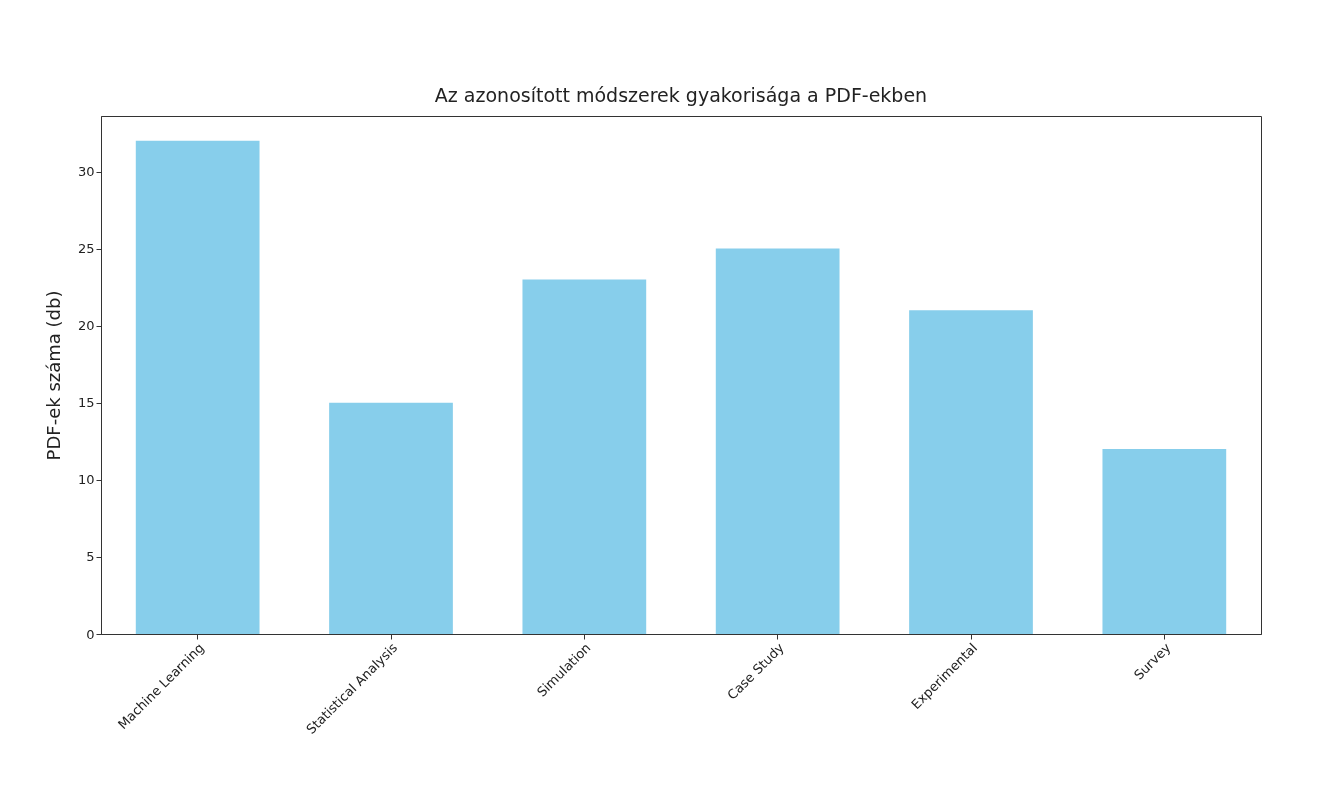  I want to click on y-tick-label: 20, so click(86, 326).